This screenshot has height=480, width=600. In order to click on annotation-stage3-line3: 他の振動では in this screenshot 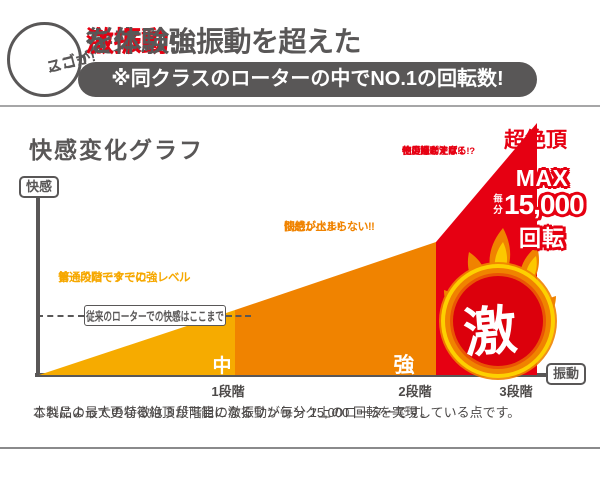, I will do `click(430, 151)`.